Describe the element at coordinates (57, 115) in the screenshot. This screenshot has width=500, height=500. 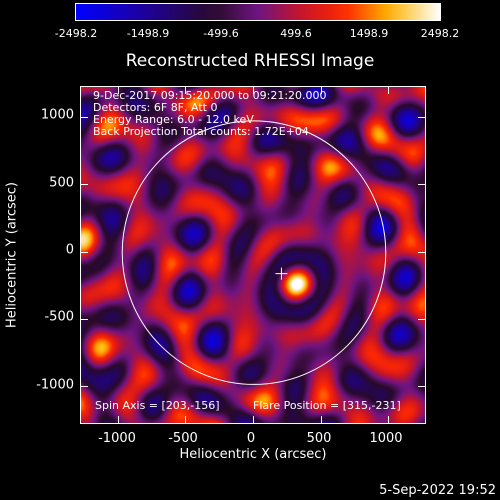
I see `y-tick-label: 1000` at that location.